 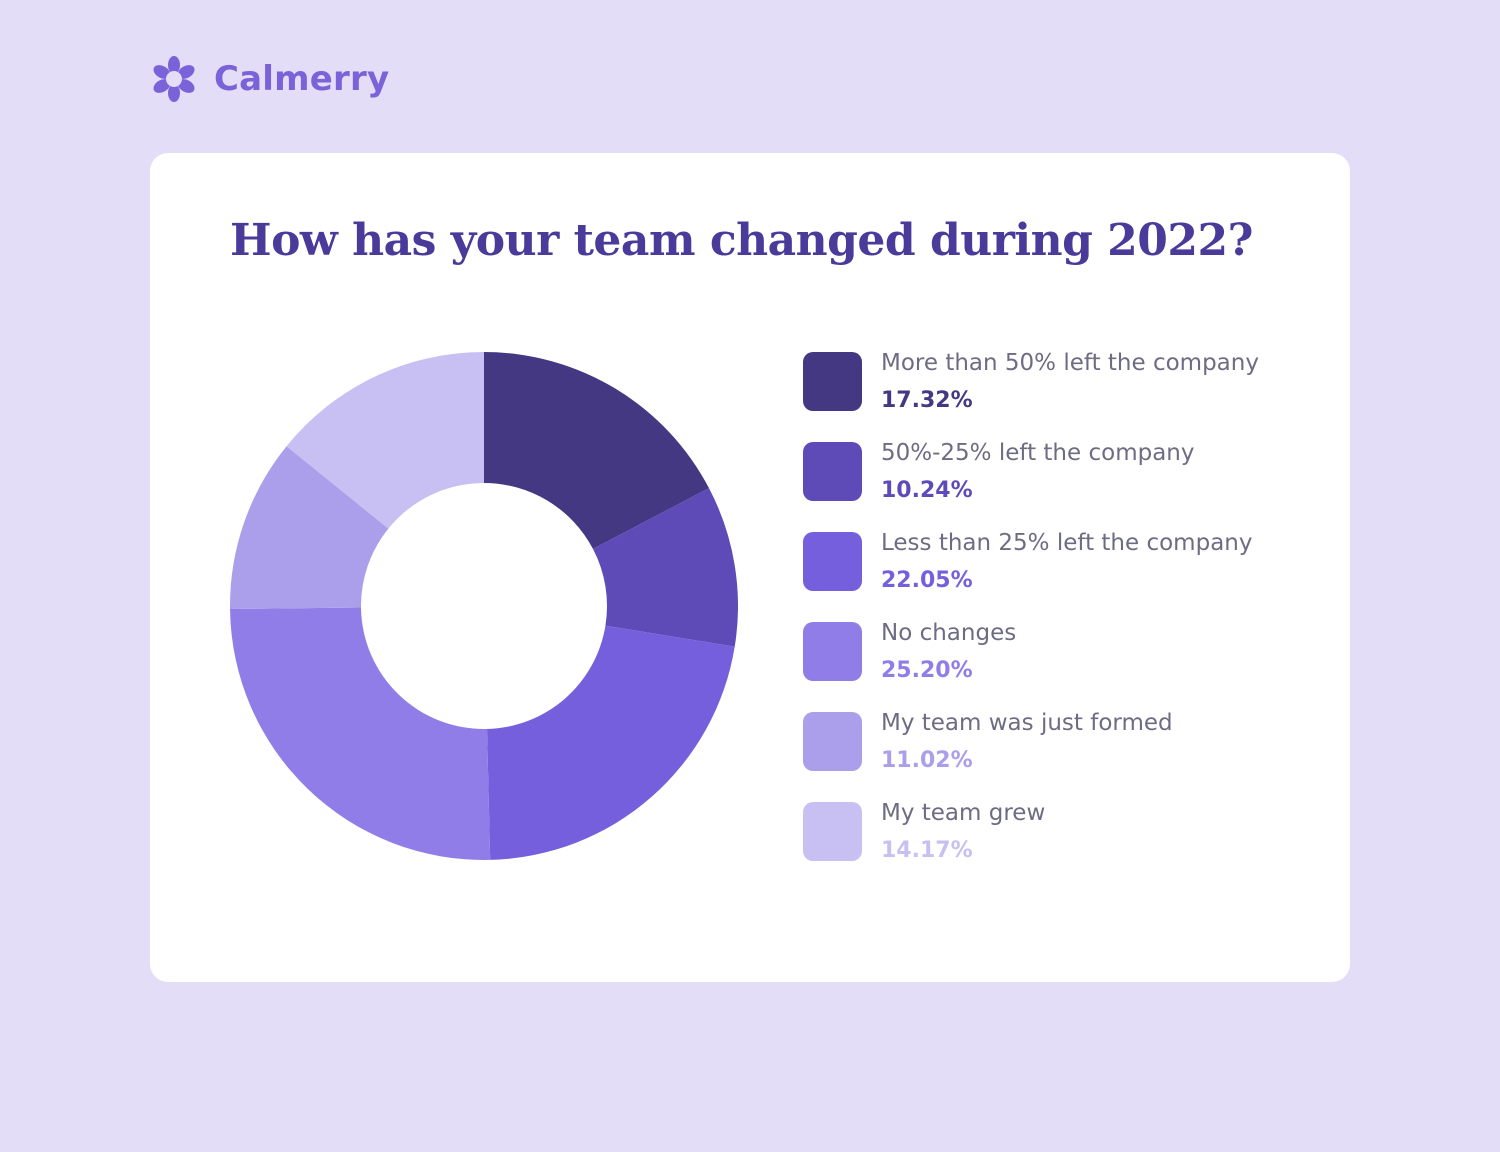 I want to click on legend-value: 10.24%, so click(x=927, y=490).